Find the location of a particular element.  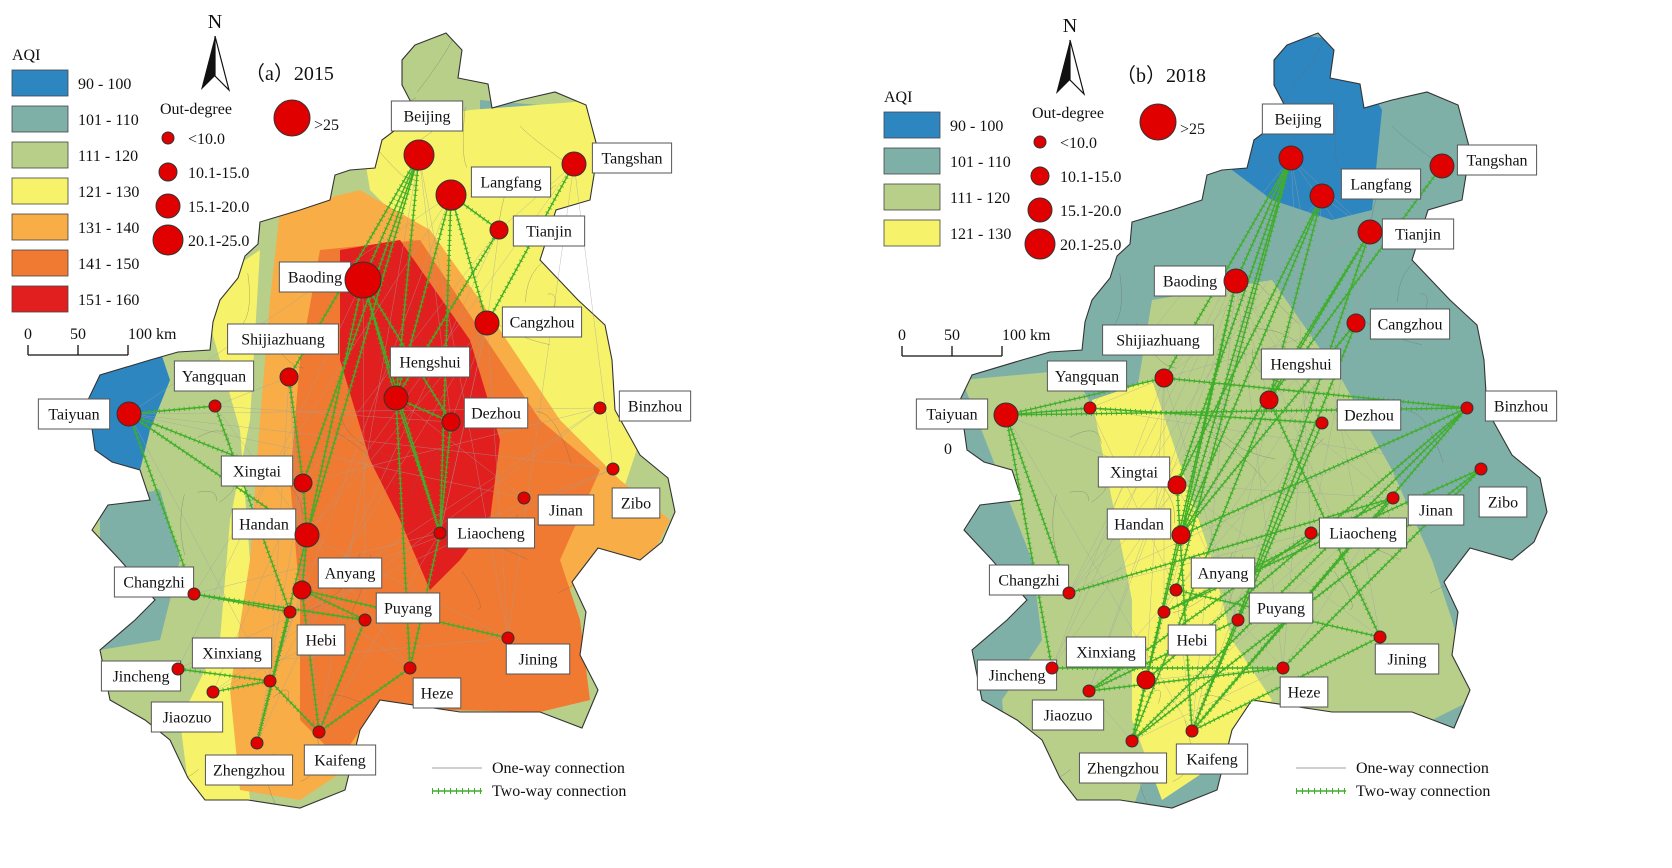

city-label-jincheng: Jincheng is located at coordinates (1017, 676).